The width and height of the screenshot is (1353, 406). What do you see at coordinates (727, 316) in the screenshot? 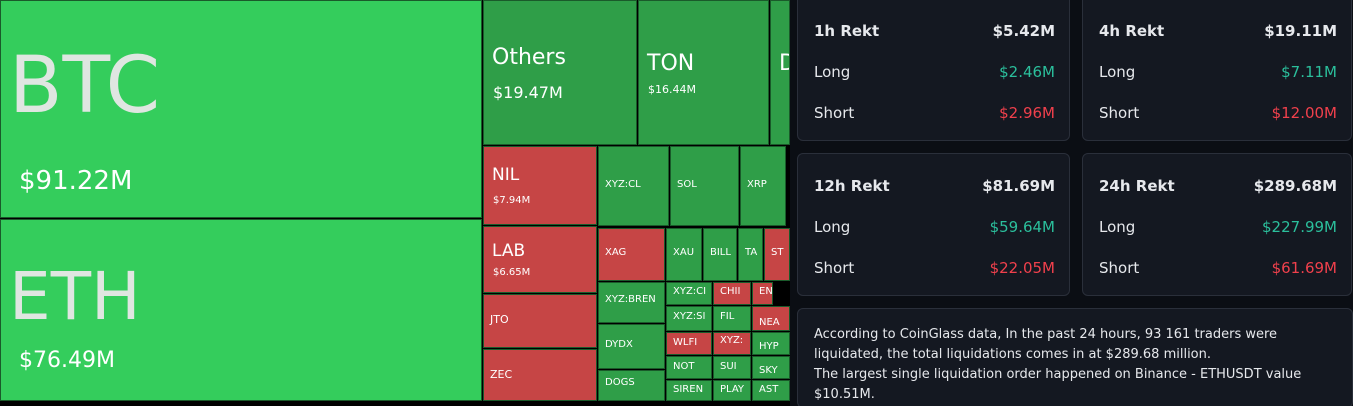
I see `tile-label: FIL` at bounding box center [727, 316].